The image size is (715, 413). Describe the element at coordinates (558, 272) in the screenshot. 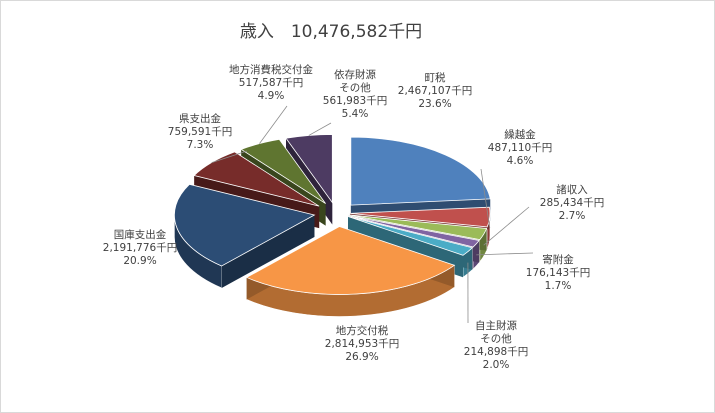

I see `data-label-3: 寄附金 176,143千円 1.7%` at that location.